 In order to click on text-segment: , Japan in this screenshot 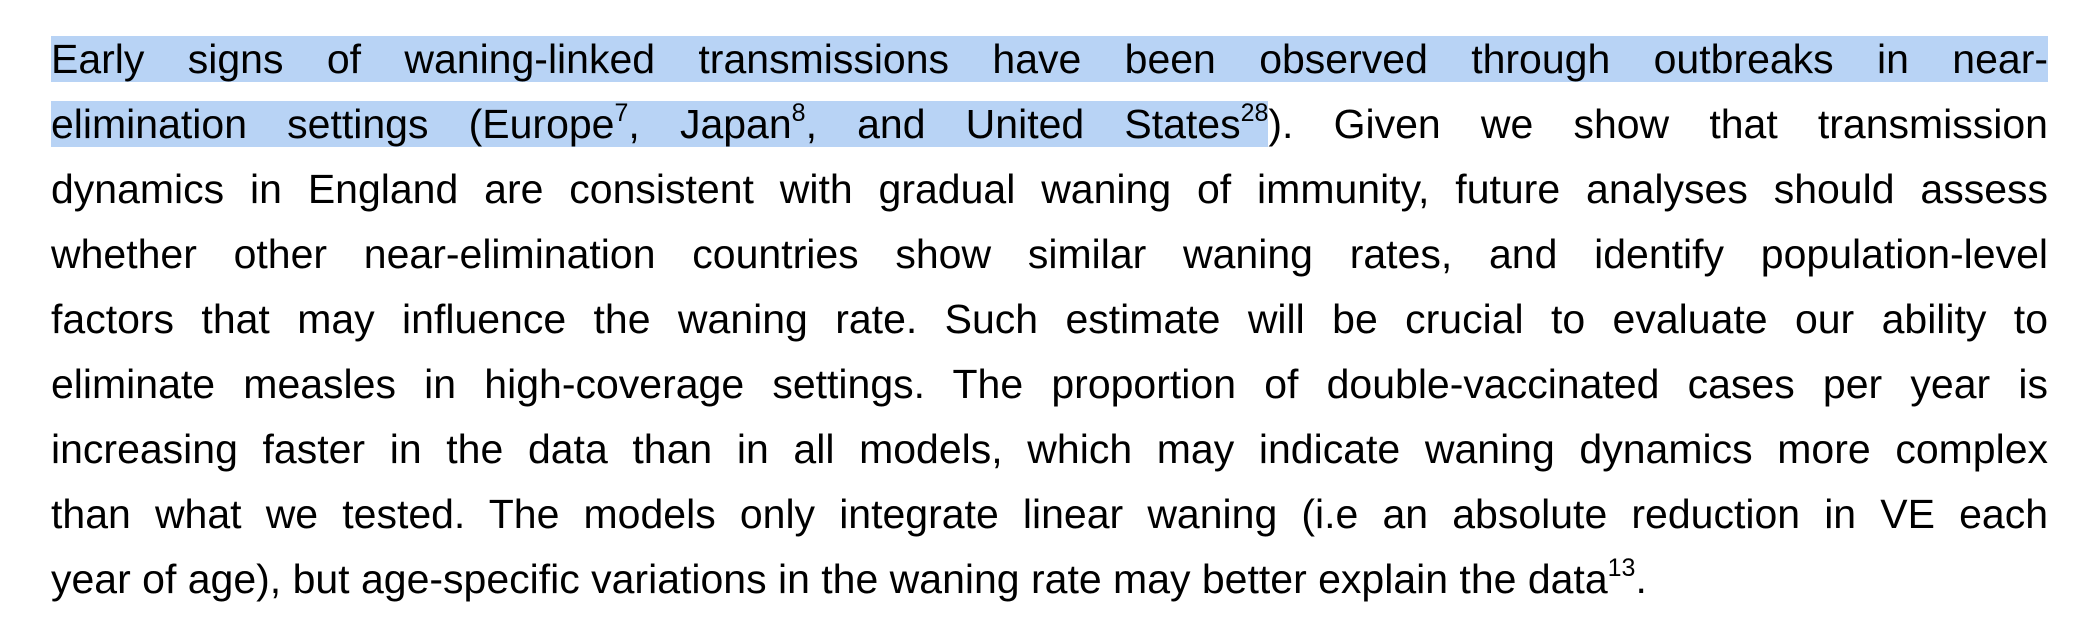, I will do `click(710, 124)`.